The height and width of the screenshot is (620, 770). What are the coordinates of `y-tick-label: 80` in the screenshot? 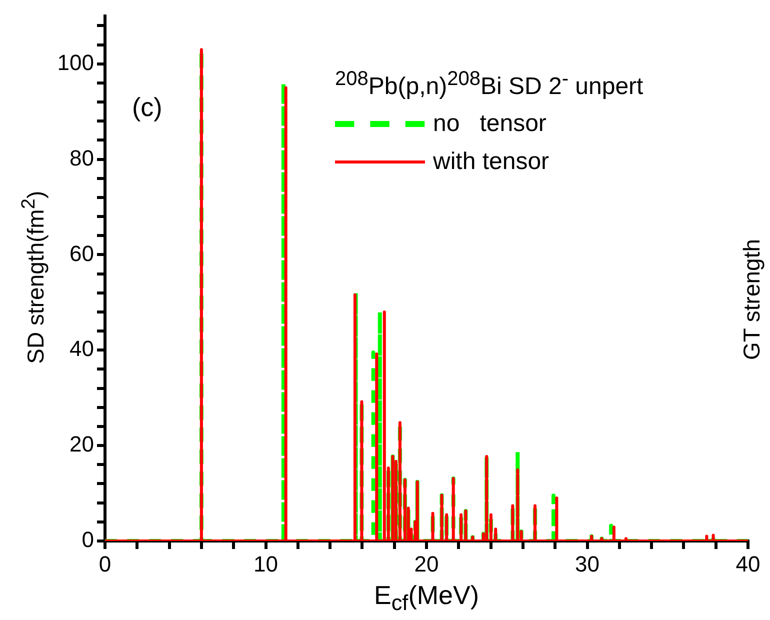 It's located at (82, 157).